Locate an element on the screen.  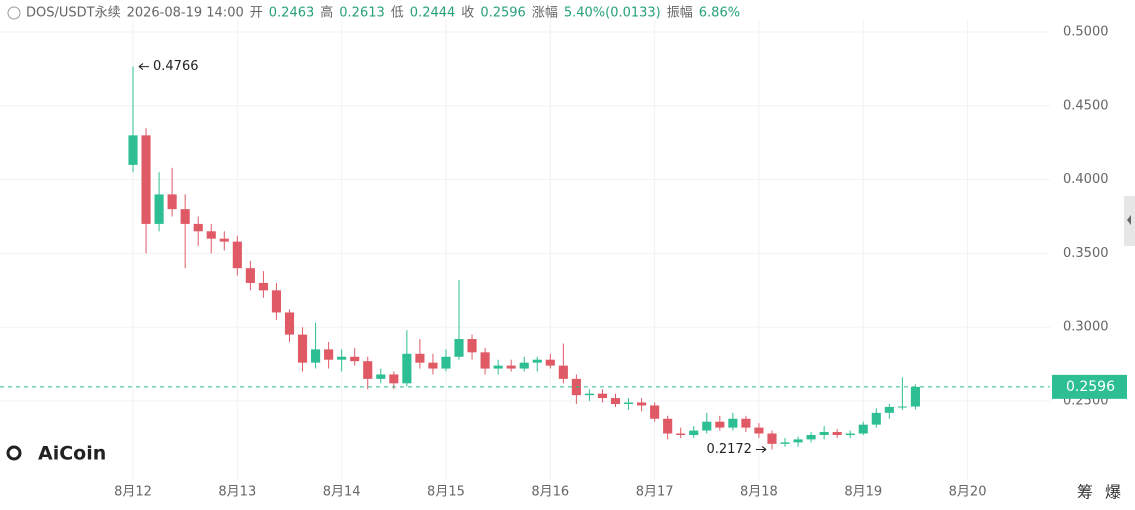
button-label: 筹 is located at coordinates (1085, 492).